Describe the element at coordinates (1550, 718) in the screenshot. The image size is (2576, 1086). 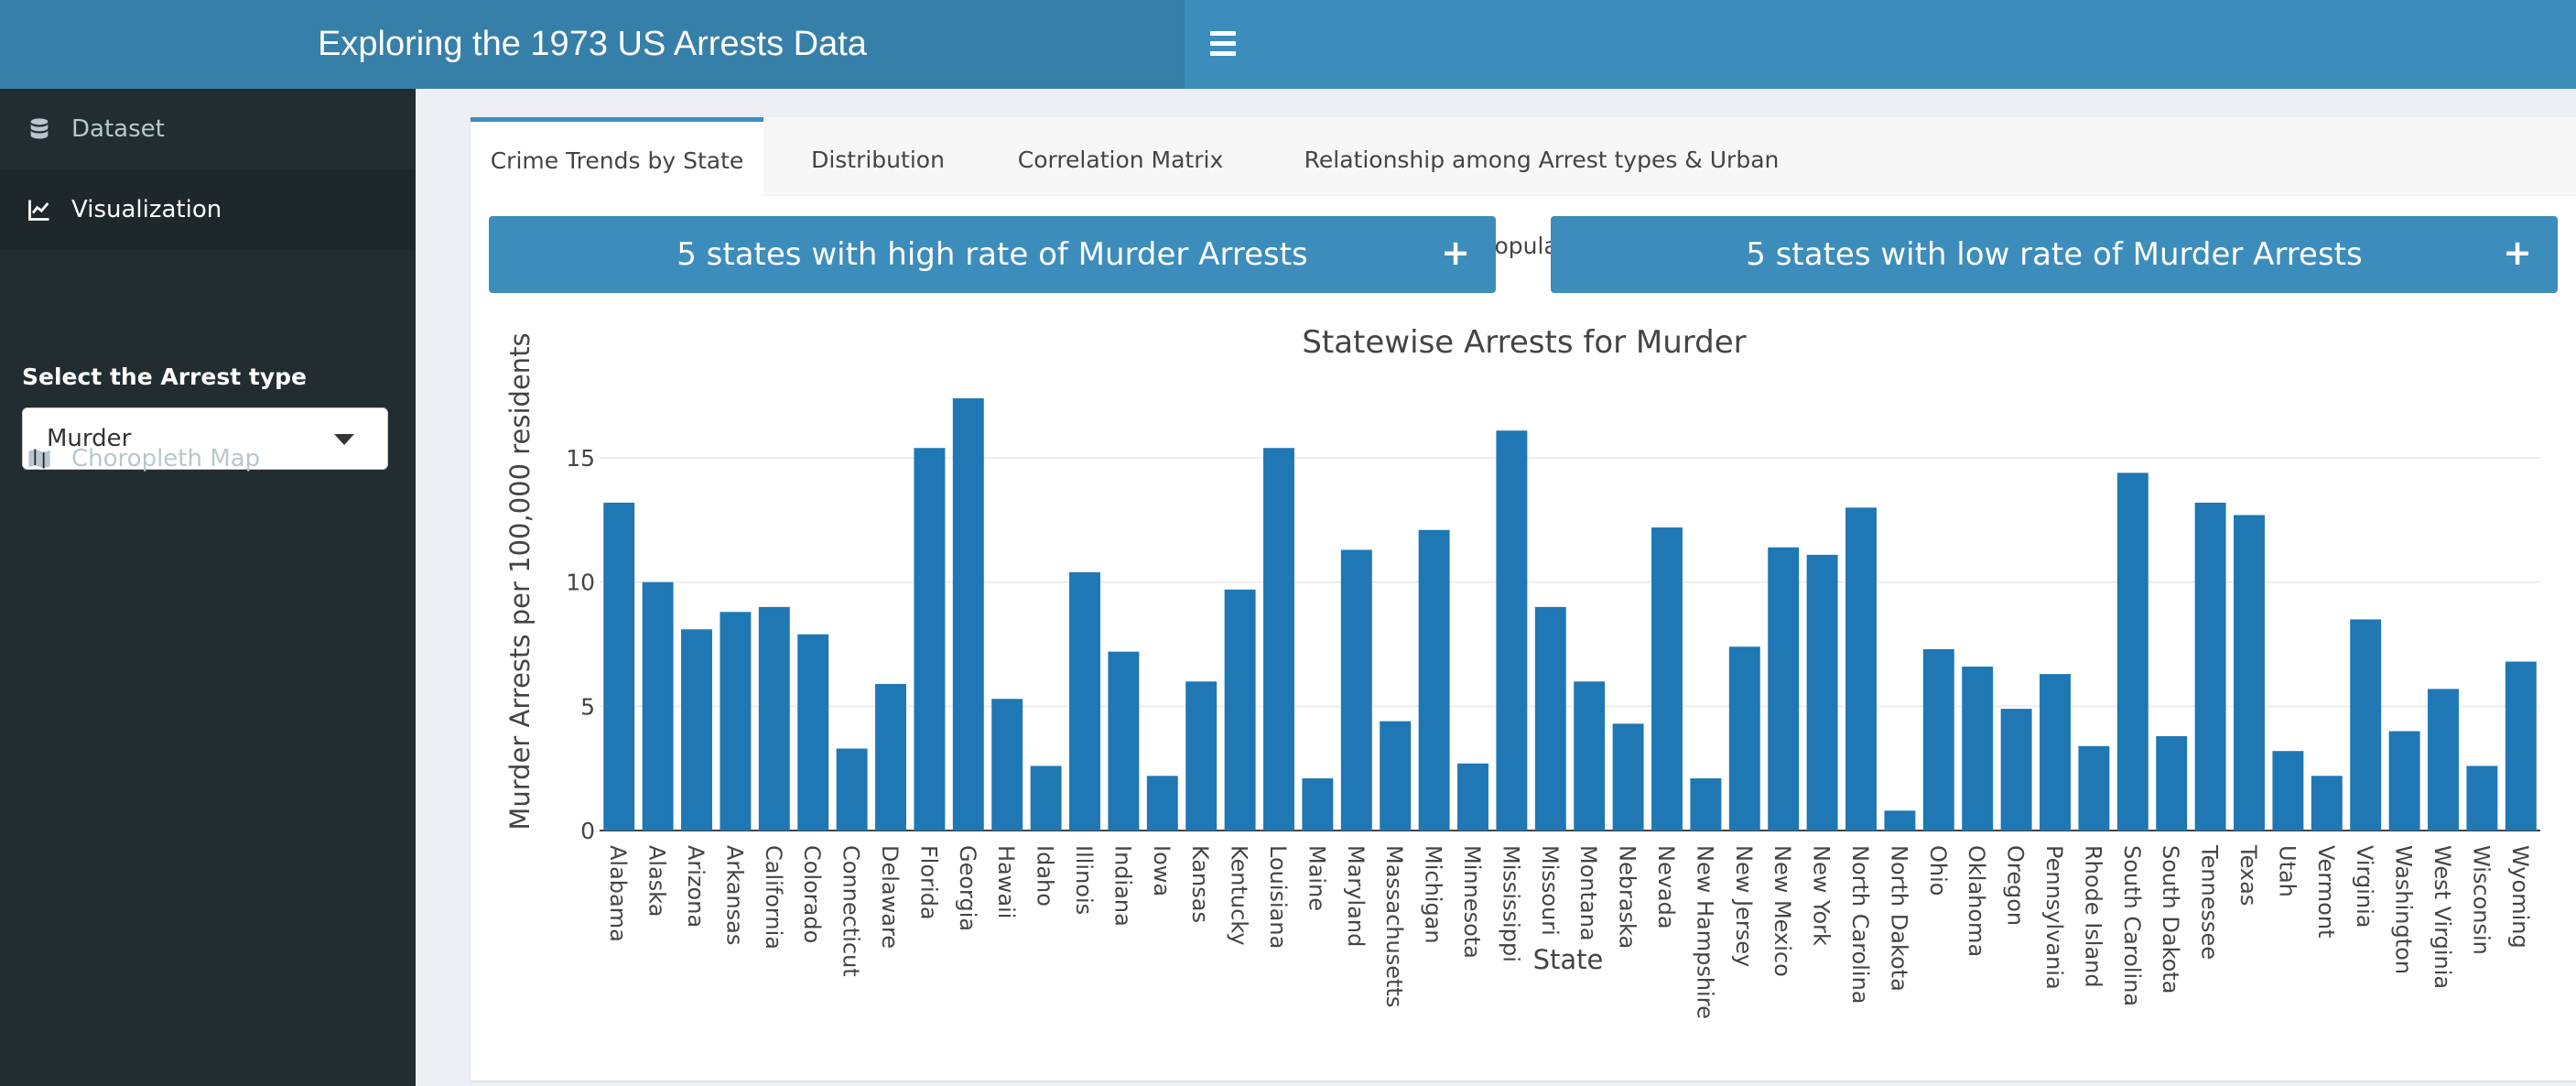
I see `bar-missouri` at that location.